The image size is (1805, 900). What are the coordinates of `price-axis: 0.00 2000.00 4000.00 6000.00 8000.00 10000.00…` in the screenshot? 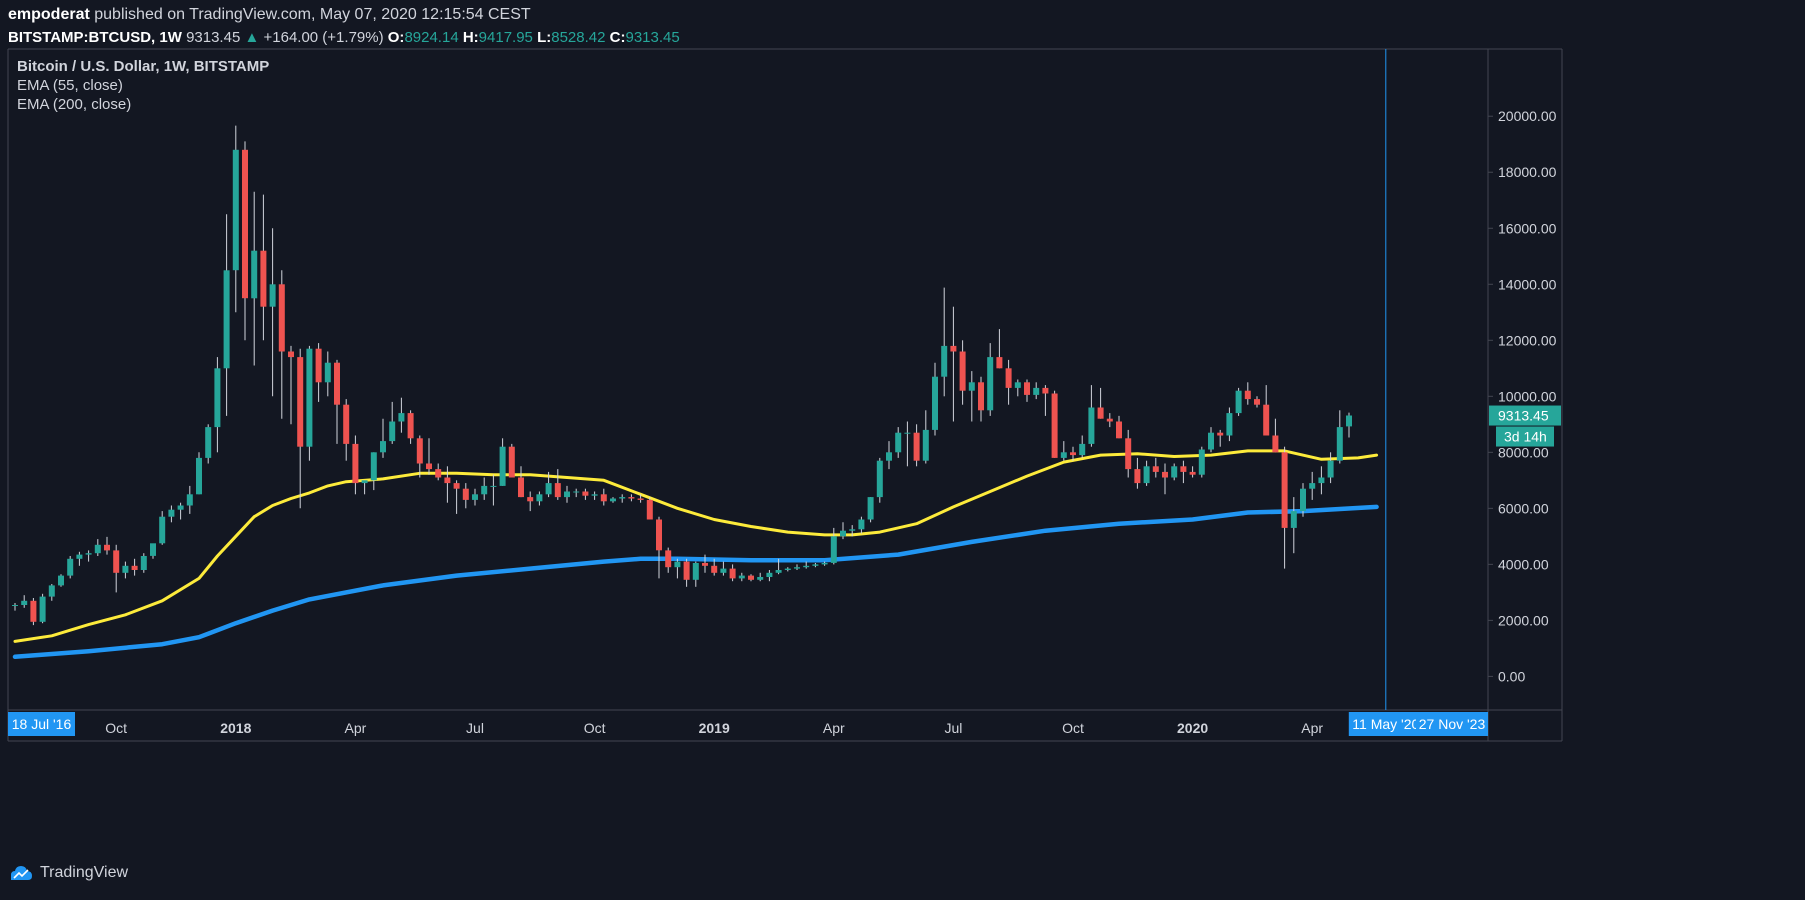 It's located at (1524, 396).